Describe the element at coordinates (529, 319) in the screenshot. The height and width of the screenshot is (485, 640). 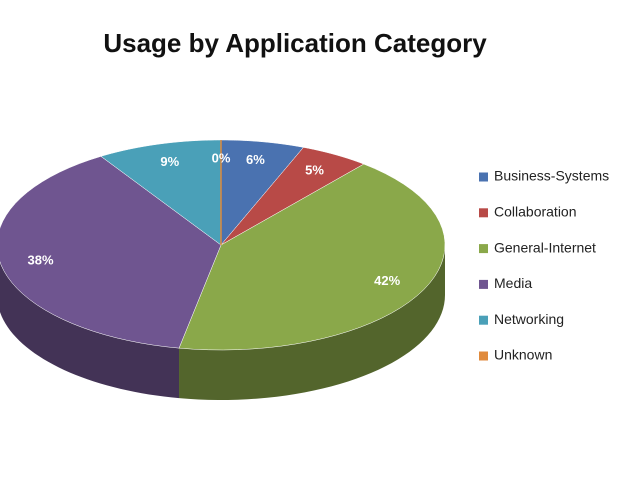
I see `legend-label: Networking` at that location.